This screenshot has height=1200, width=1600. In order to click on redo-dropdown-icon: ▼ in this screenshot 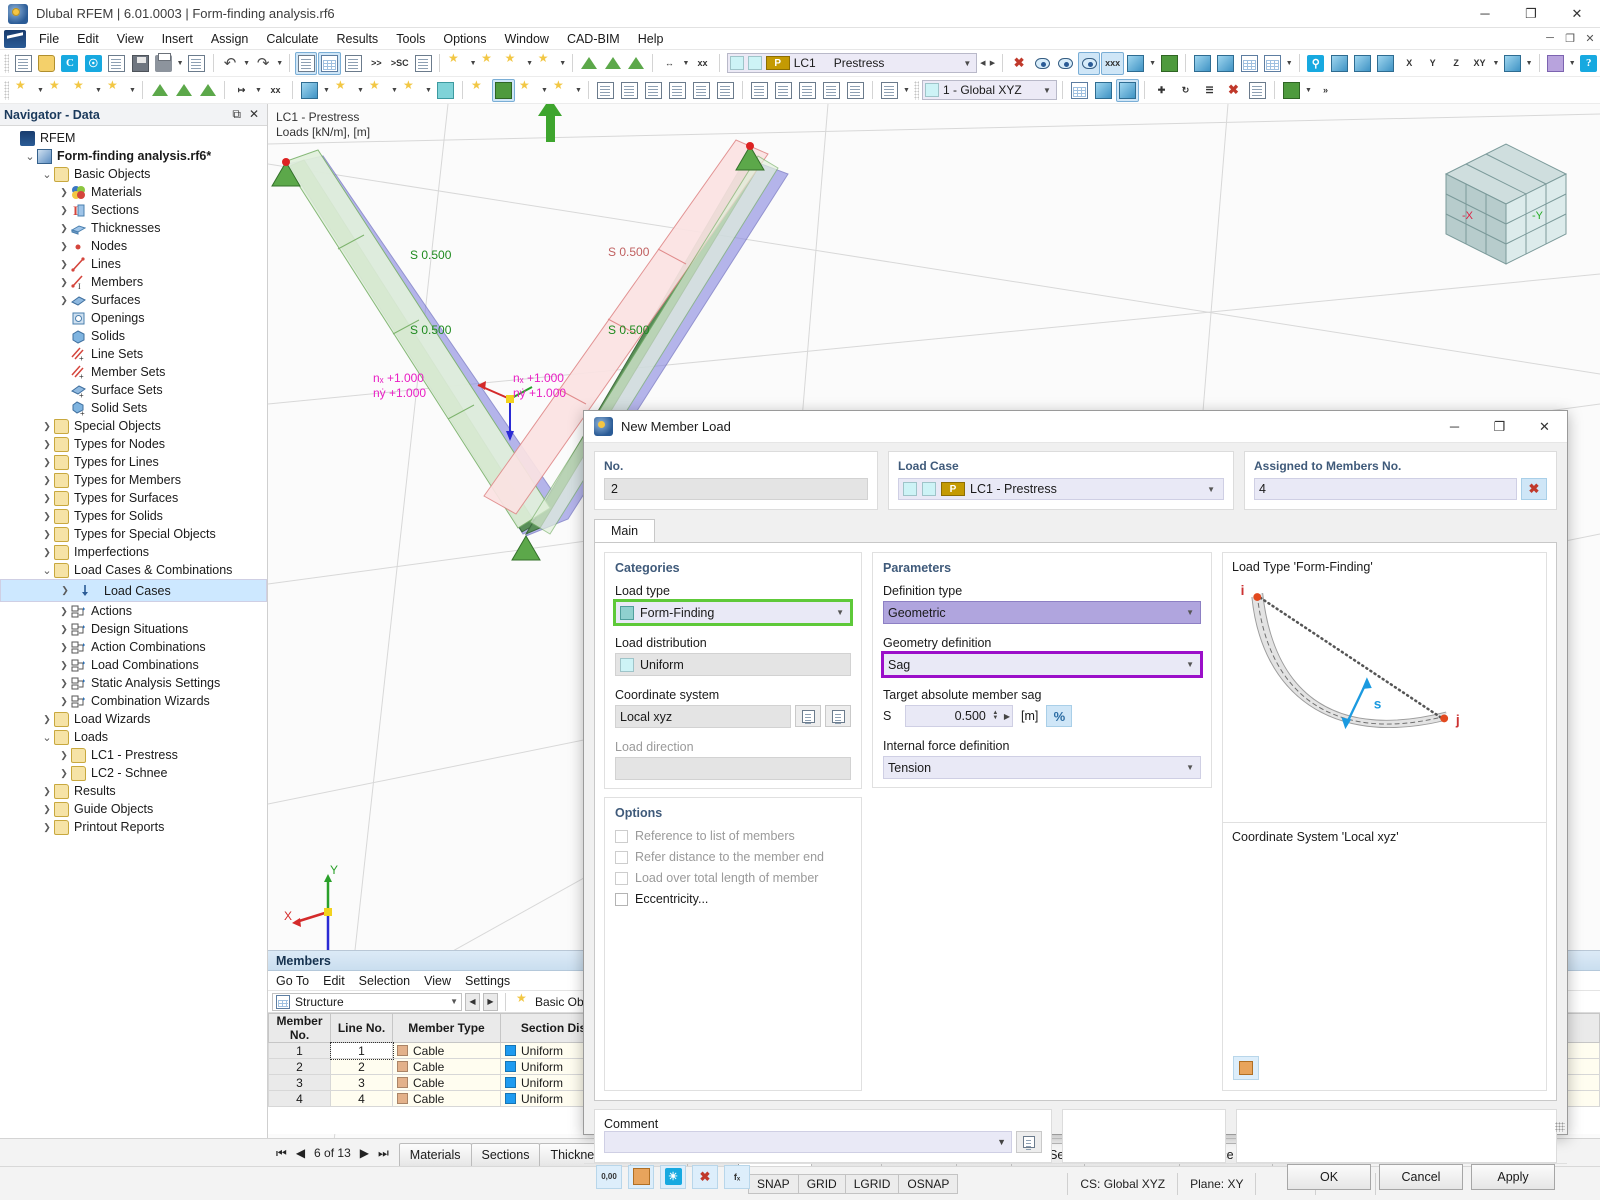, I will do `click(280, 63)`.